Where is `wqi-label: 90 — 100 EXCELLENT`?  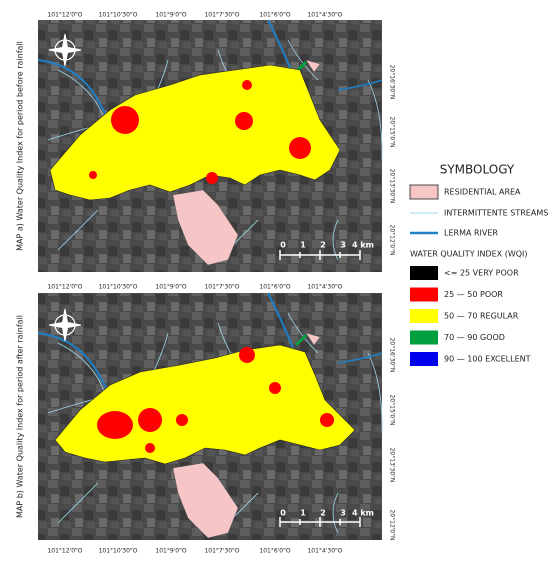
wqi-label: 90 — 100 EXCELLENT is located at coordinates (487, 359).